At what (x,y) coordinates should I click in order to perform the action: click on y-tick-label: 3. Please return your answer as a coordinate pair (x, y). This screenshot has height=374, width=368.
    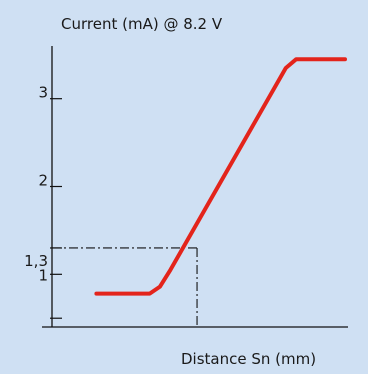
    Looking at the image, I should click on (43, 93).